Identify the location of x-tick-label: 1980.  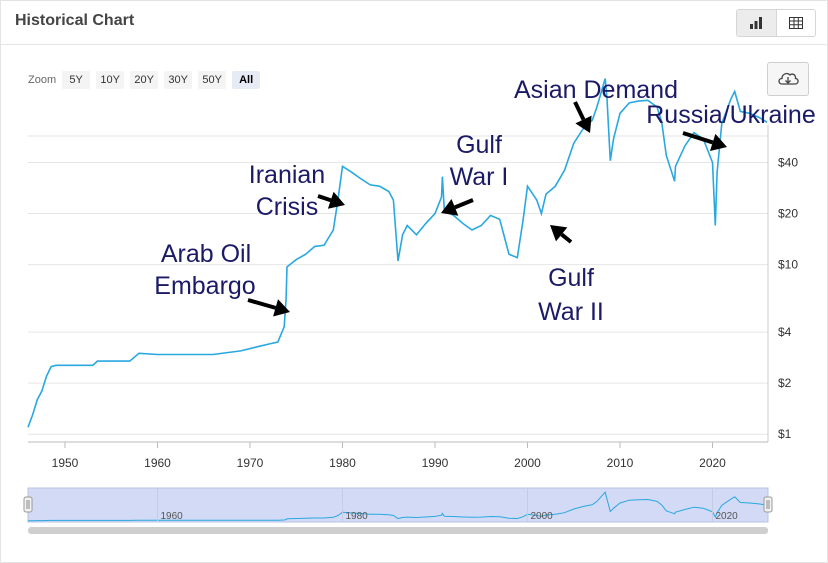
(342, 463).